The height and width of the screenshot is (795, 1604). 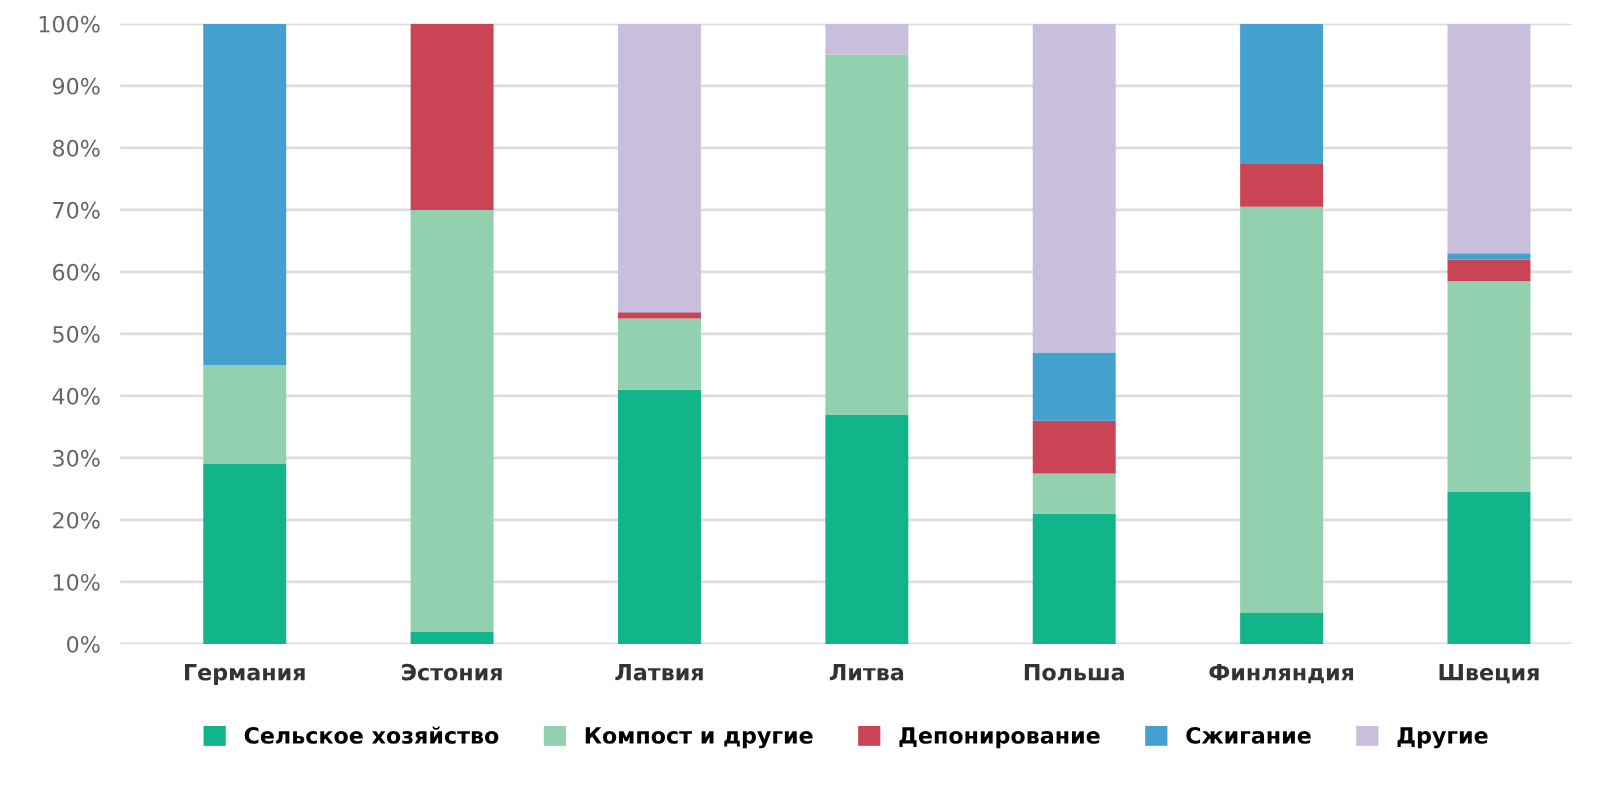 What do you see at coordinates (1489, 674) in the screenshot?
I see `x-tick-label: Швеция` at bounding box center [1489, 674].